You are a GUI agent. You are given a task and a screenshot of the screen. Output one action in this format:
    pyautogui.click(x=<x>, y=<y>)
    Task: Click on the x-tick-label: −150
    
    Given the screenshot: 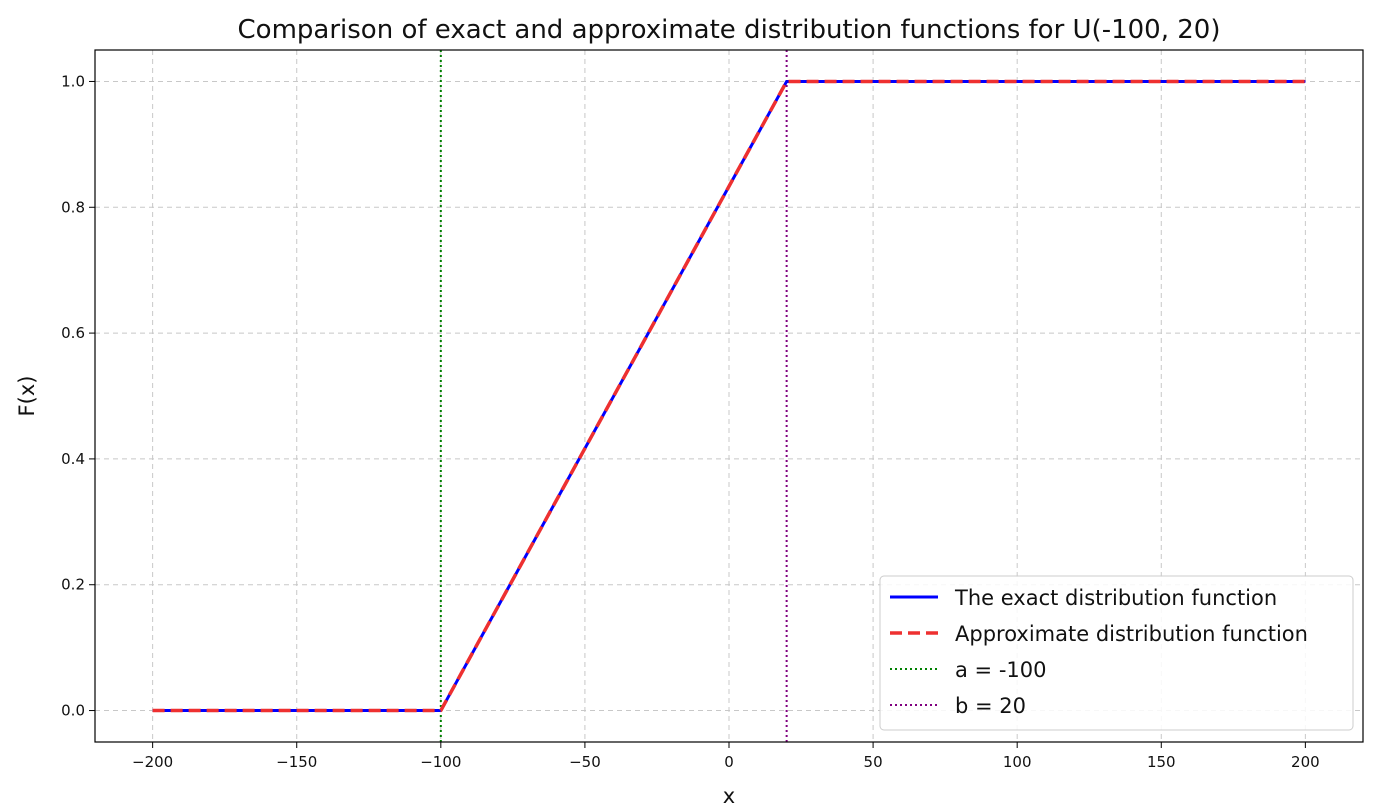 What is the action you would take?
    pyautogui.click(x=296, y=762)
    